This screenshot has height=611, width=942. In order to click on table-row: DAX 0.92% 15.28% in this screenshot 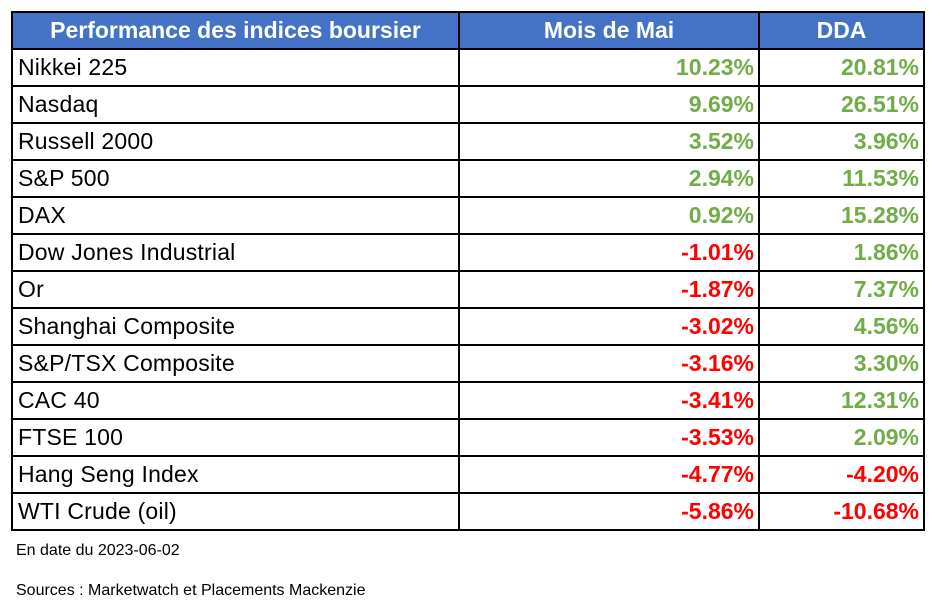, I will do `click(468, 215)`.